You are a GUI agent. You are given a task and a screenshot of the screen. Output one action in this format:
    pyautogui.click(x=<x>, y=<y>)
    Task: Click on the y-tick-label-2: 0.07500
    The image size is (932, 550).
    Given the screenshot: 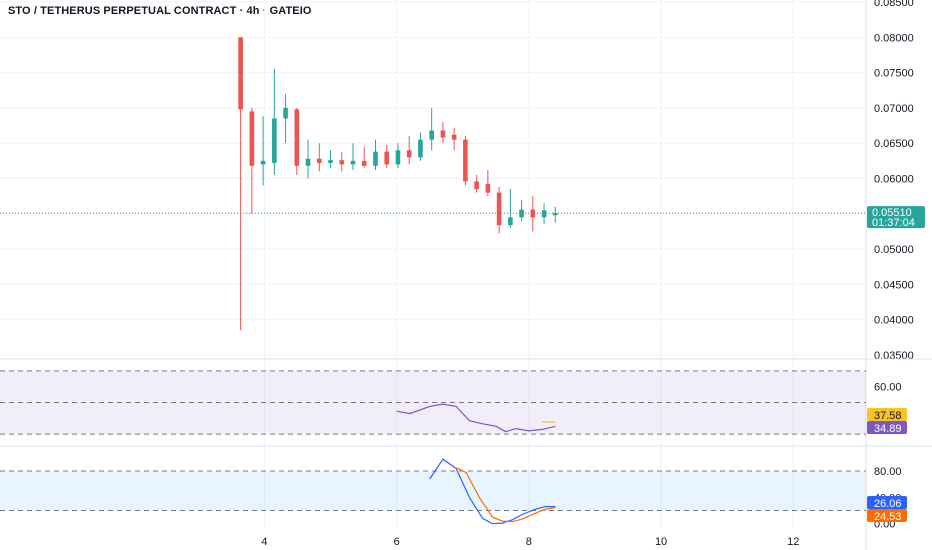 What is the action you would take?
    pyautogui.click(x=894, y=74)
    